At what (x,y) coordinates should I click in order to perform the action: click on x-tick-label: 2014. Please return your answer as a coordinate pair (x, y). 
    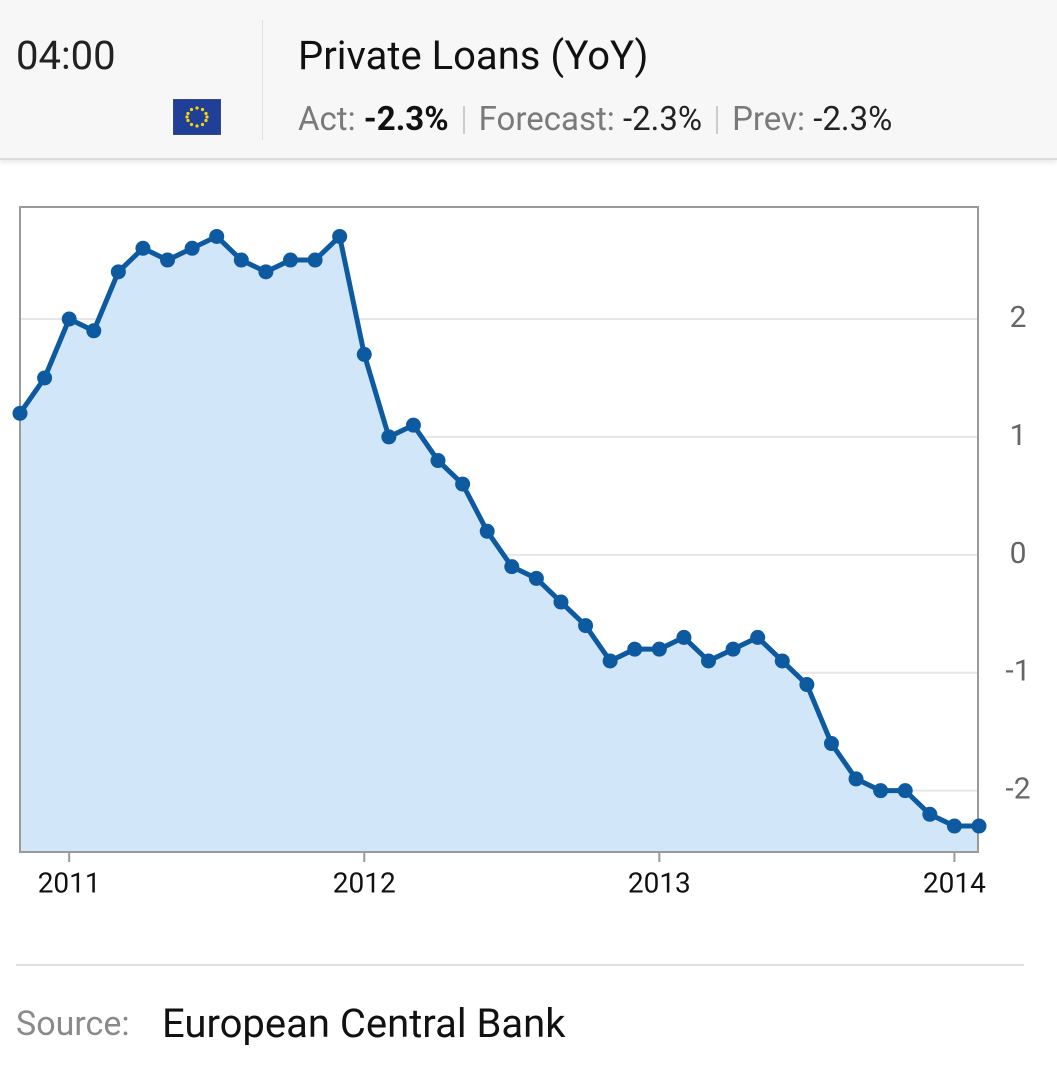
    Looking at the image, I should click on (954, 882).